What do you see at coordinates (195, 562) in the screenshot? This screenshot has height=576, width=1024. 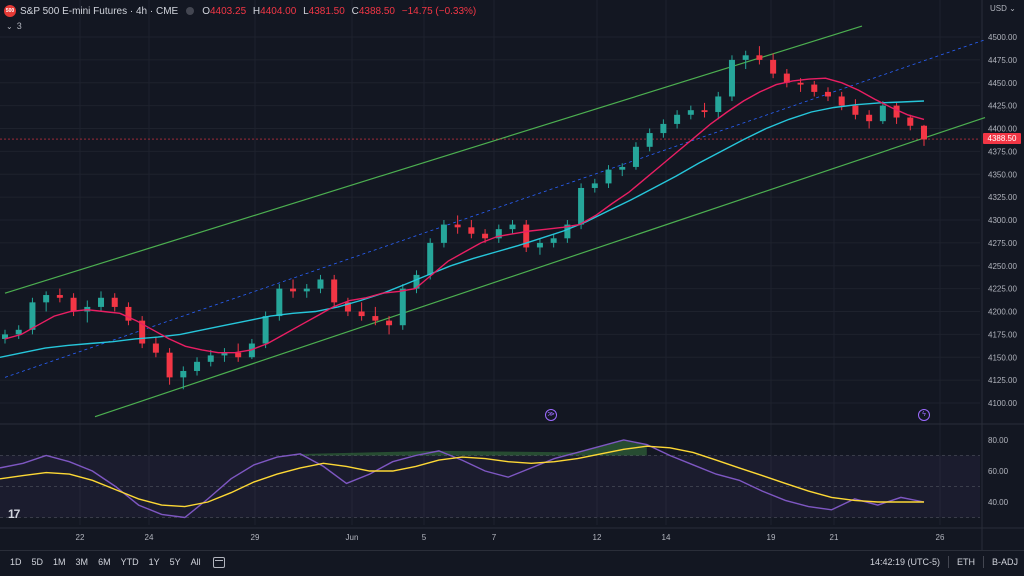 I see `range-all-button: All` at bounding box center [195, 562].